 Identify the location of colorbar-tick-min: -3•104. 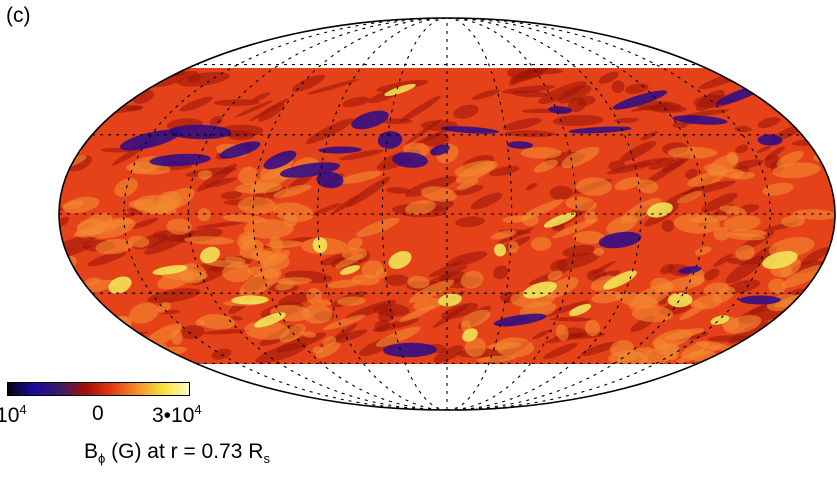
(13, 414).